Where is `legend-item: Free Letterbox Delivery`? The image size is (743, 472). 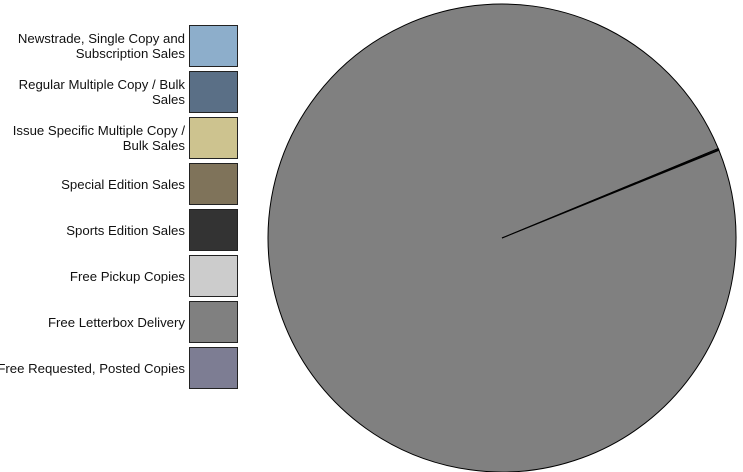
legend-item: Free Letterbox Delivery is located at coordinates (120, 324).